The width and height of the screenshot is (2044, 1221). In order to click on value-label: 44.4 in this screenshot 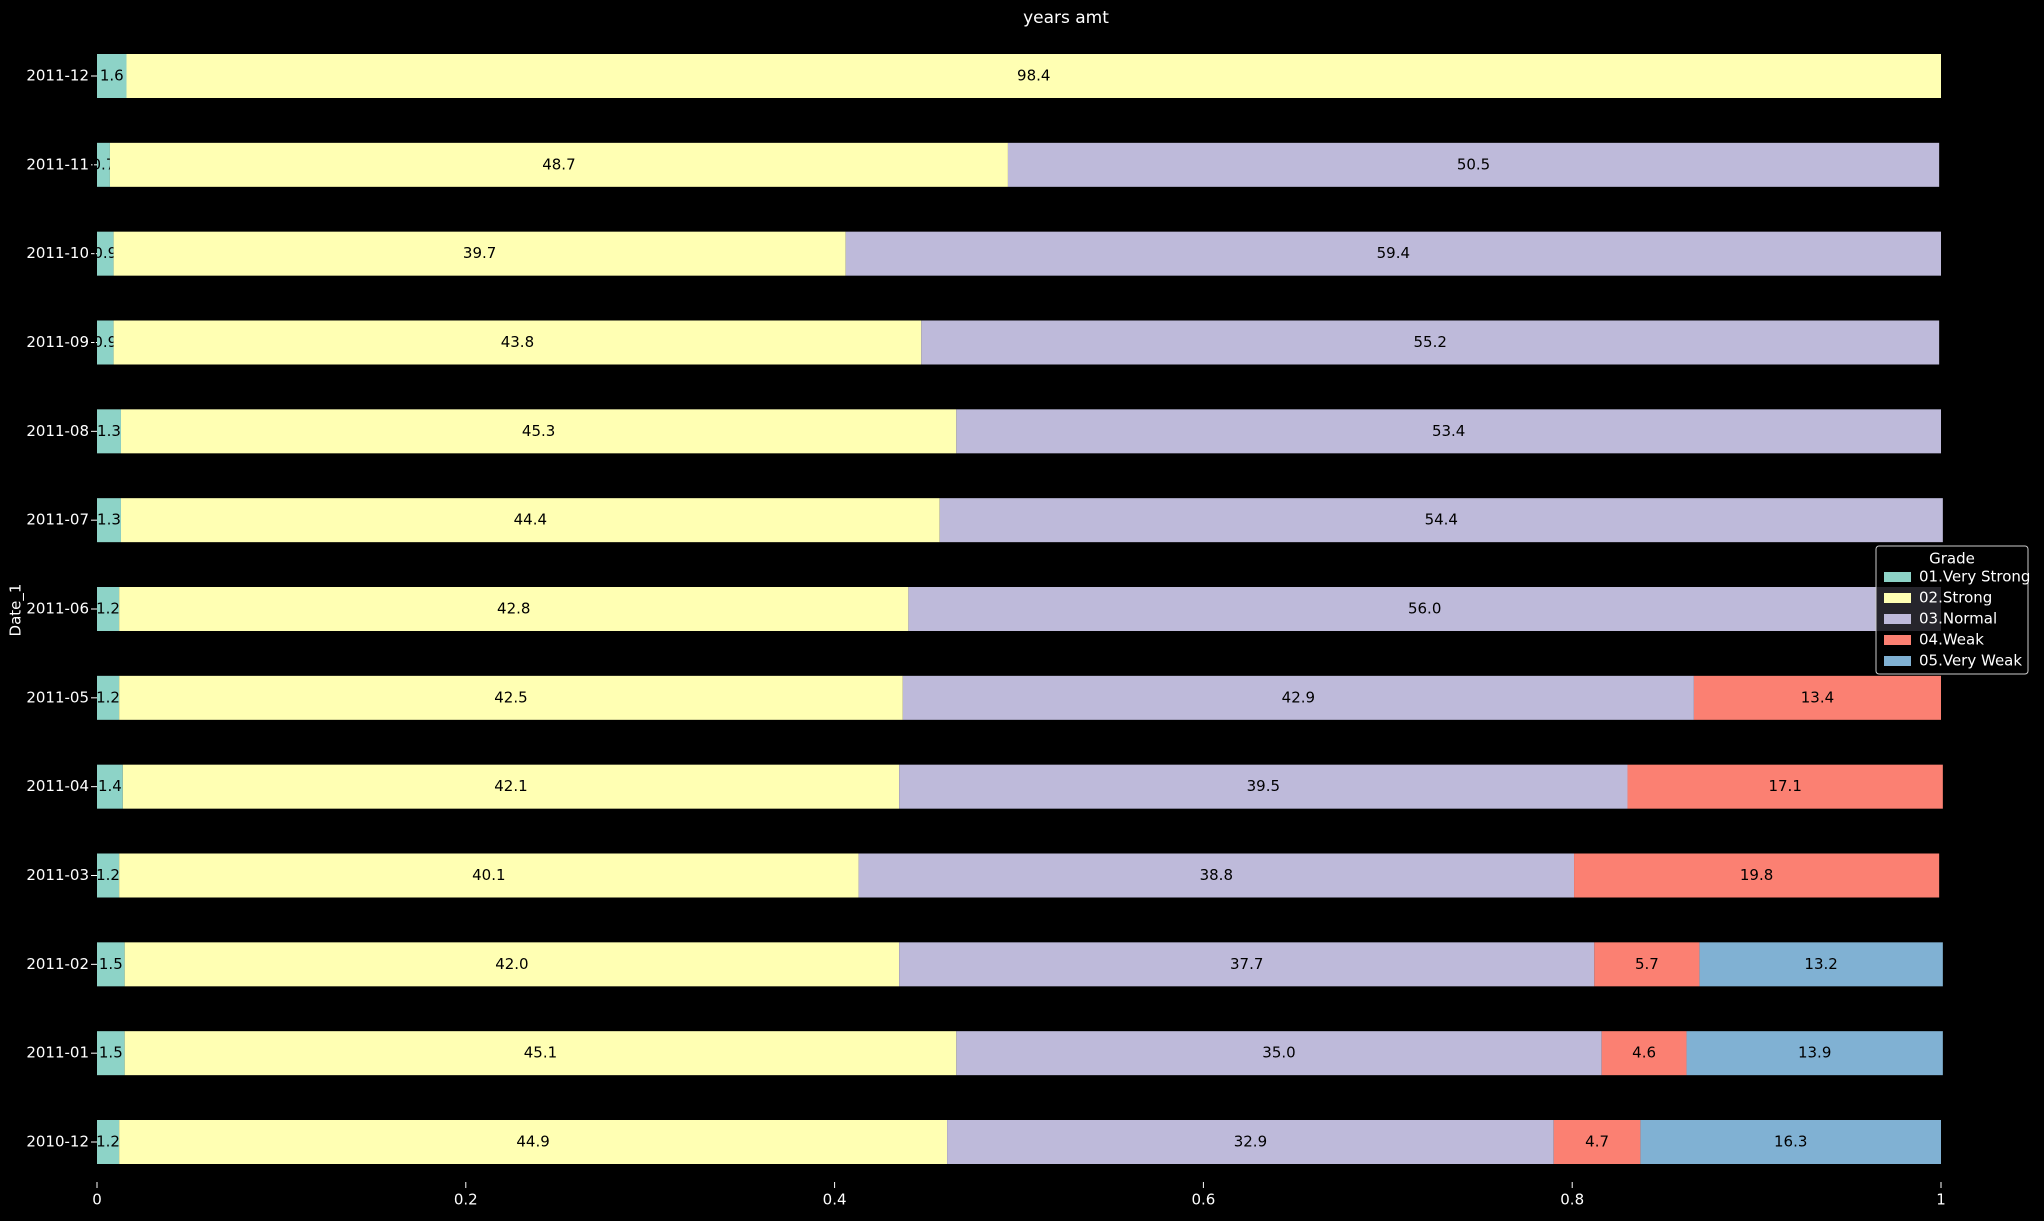, I will do `click(530, 520)`.